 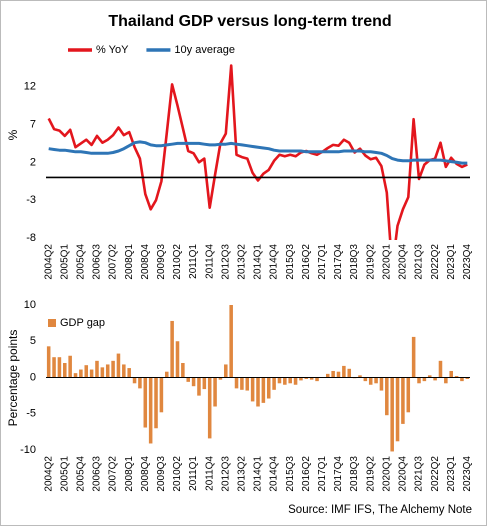 What do you see at coordinates (33, 162) in the screenshot?
I see `y-tick-label: 2` at bounding box center [33, 162].